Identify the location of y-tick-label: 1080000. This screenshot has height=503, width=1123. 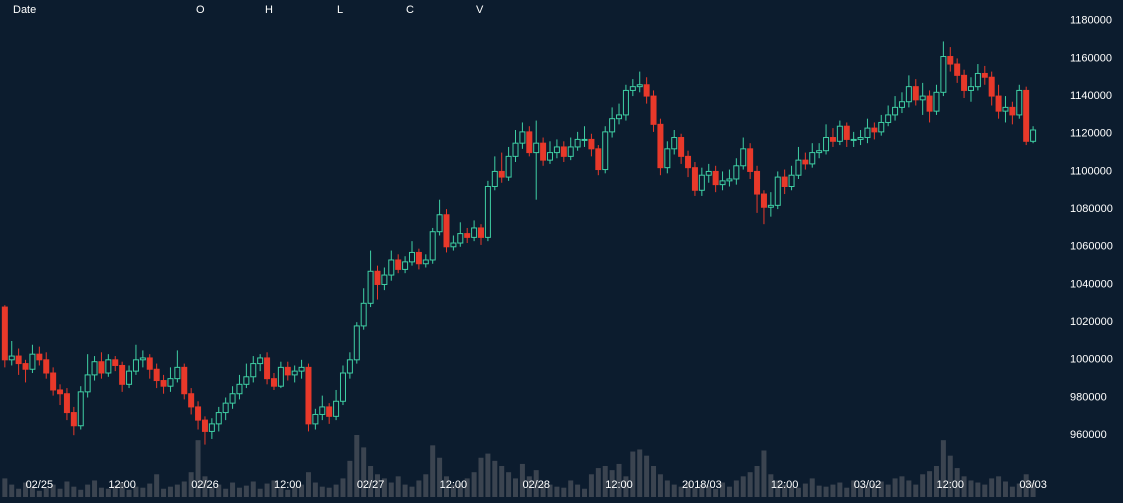
(1091, 209).